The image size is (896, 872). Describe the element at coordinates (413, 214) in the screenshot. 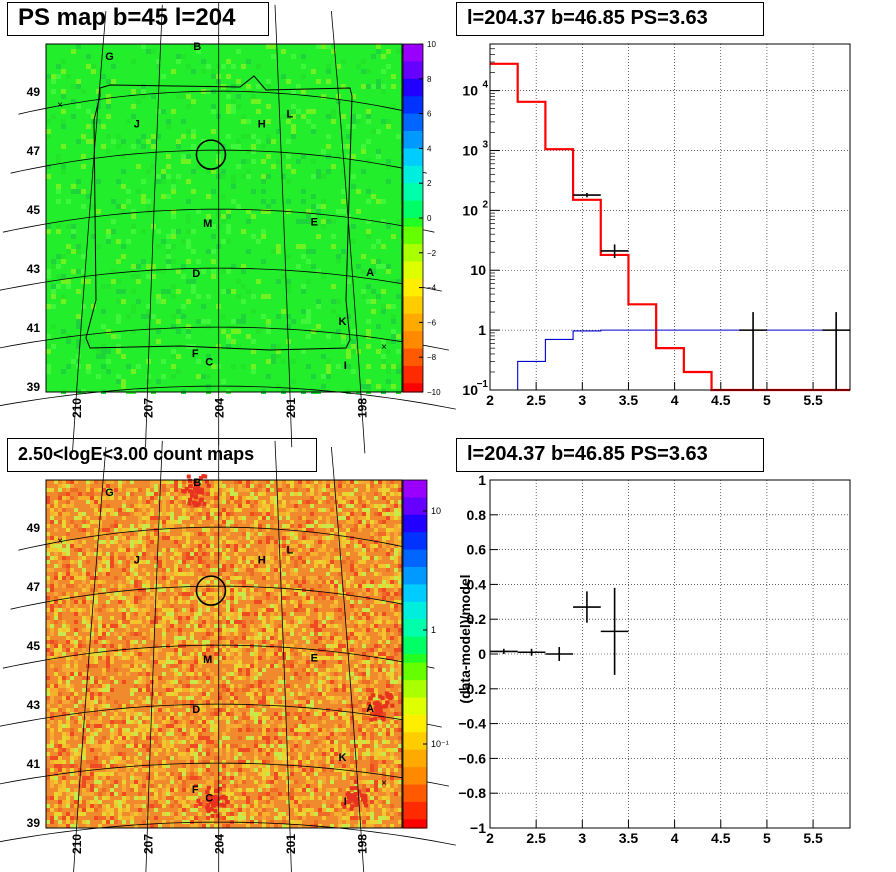

I see `colorbar-cell` at that location.